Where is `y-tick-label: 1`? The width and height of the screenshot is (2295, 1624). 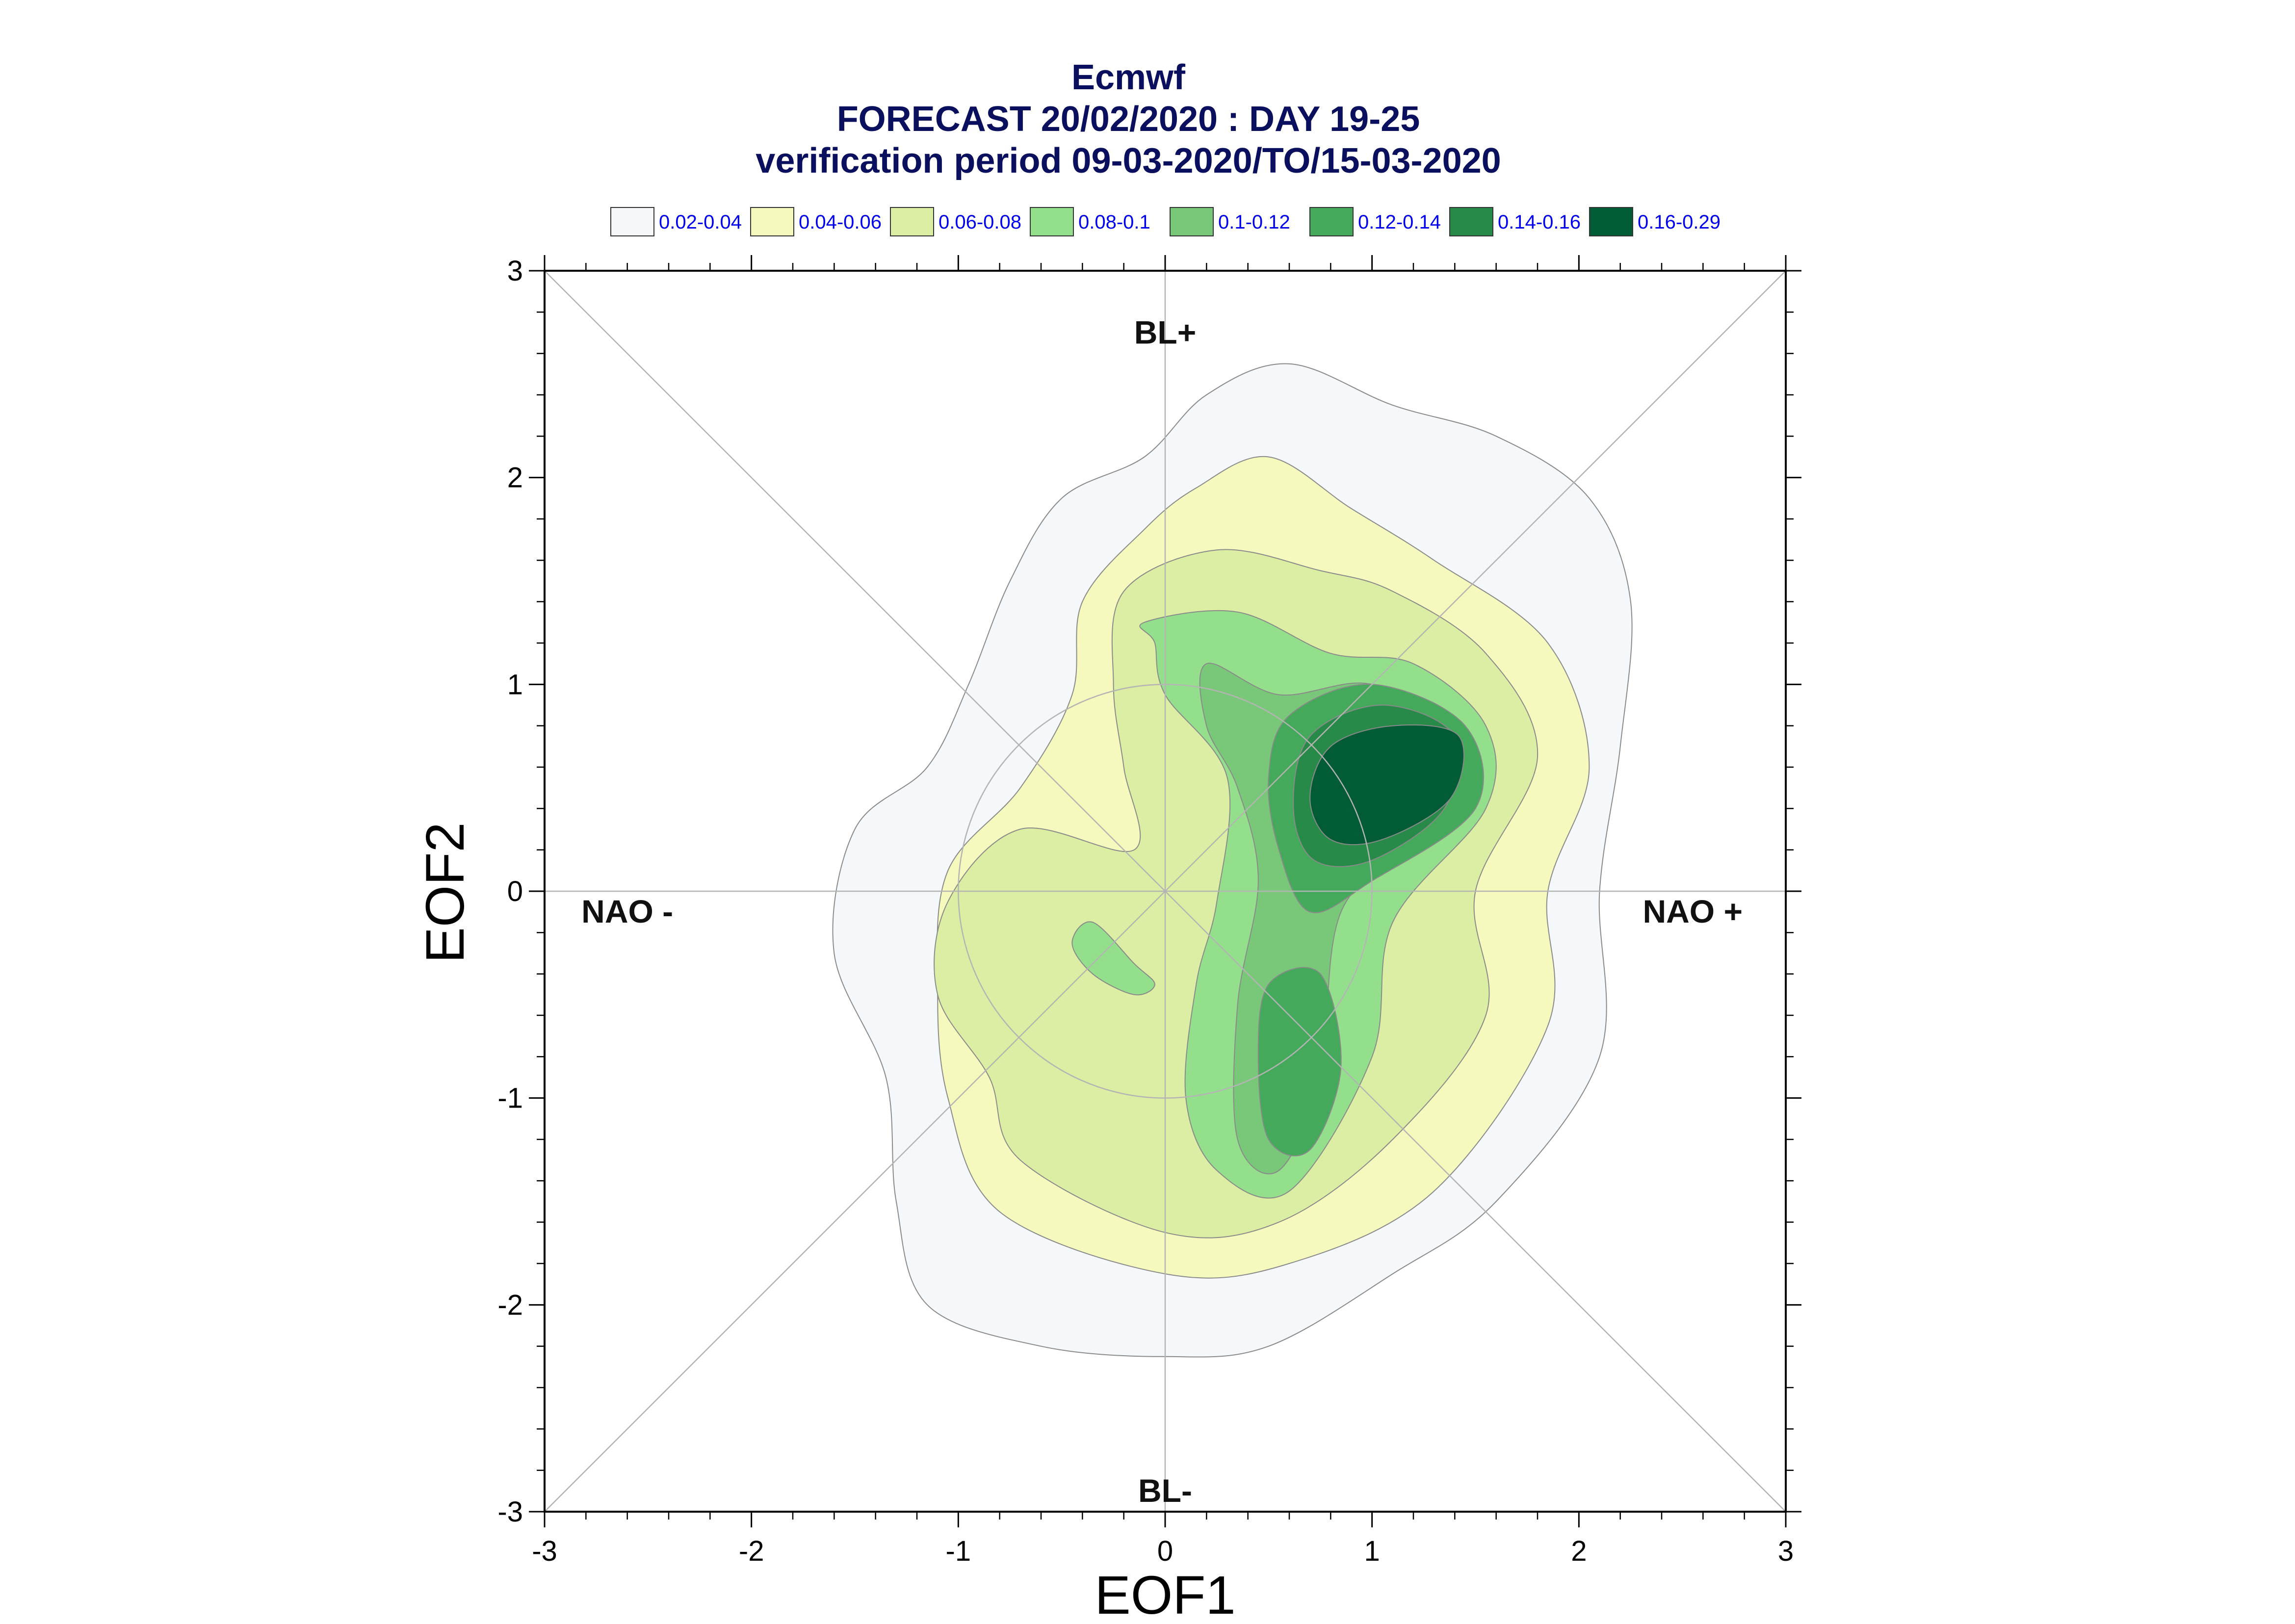
y-tick-label: 1 is located at coordinates (515, 684).